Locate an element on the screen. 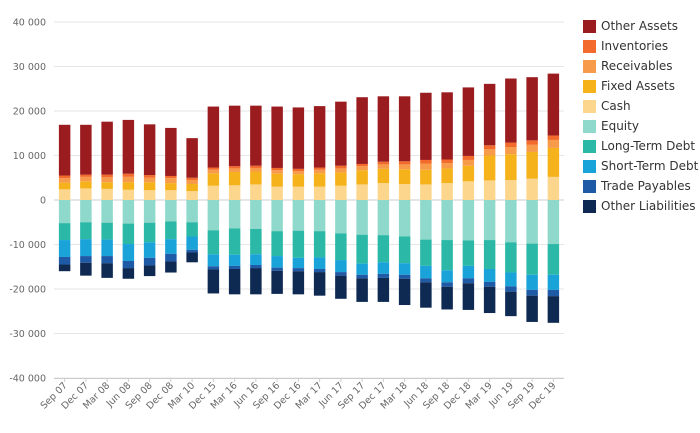  legend-item: Short-Term Debt is located at coordinates (640, 166).